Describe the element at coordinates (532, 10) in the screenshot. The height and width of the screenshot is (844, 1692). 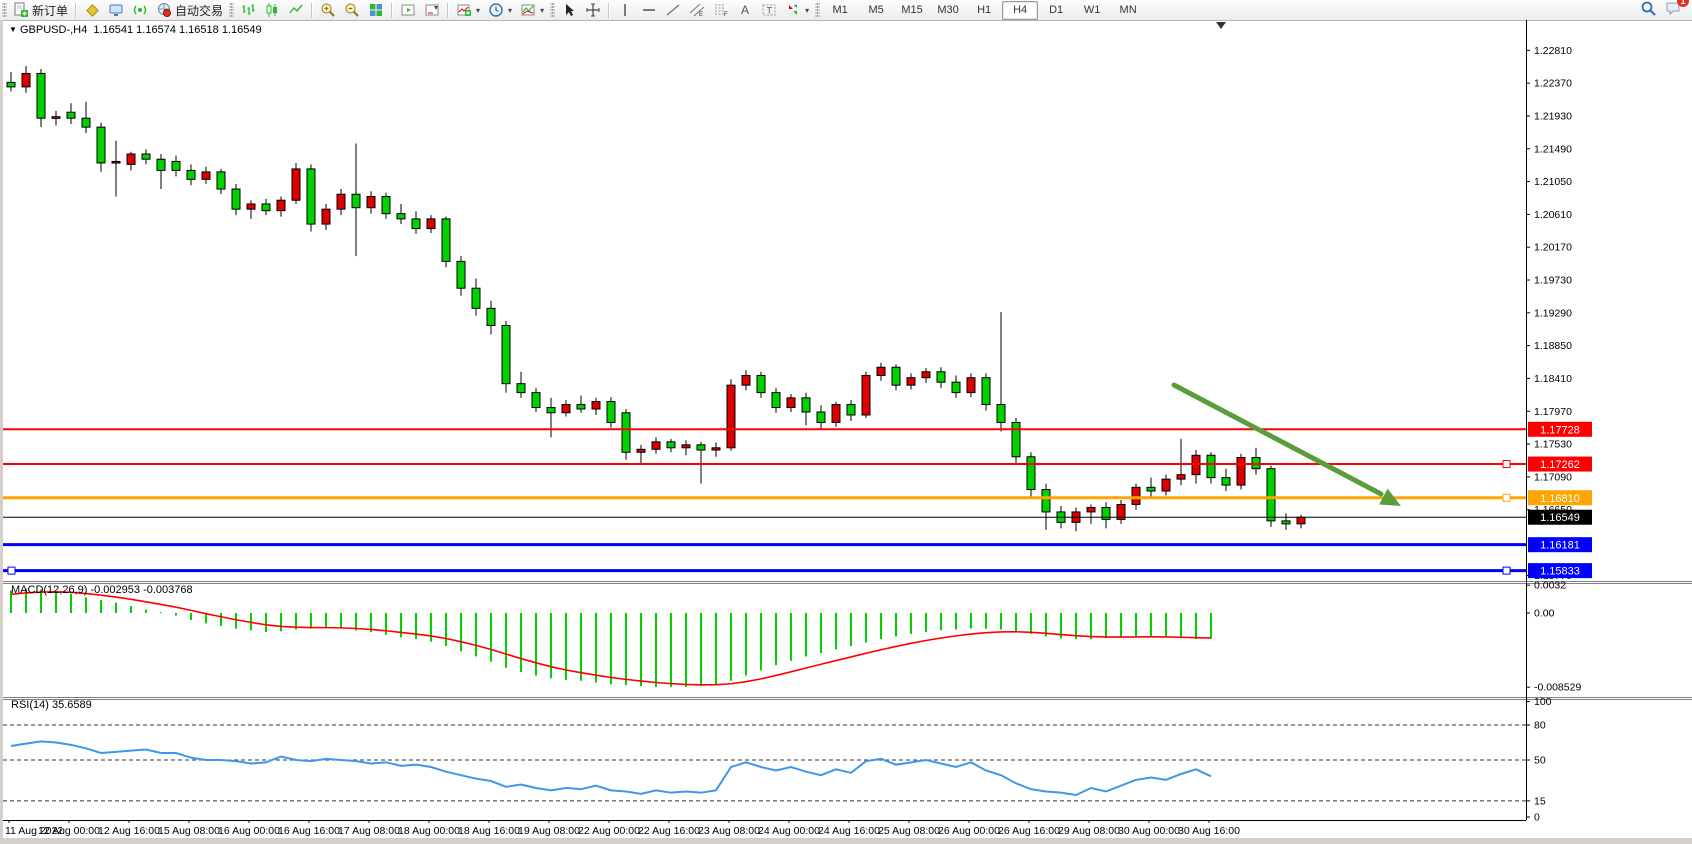
I see `template-button: ▾` at that location.